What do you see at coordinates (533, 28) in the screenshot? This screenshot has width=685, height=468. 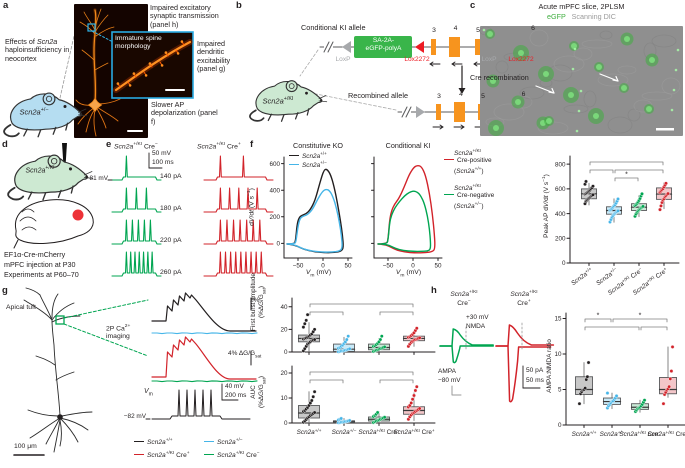 I see `exon-6-top: 6` at bounding box center [533, 28].